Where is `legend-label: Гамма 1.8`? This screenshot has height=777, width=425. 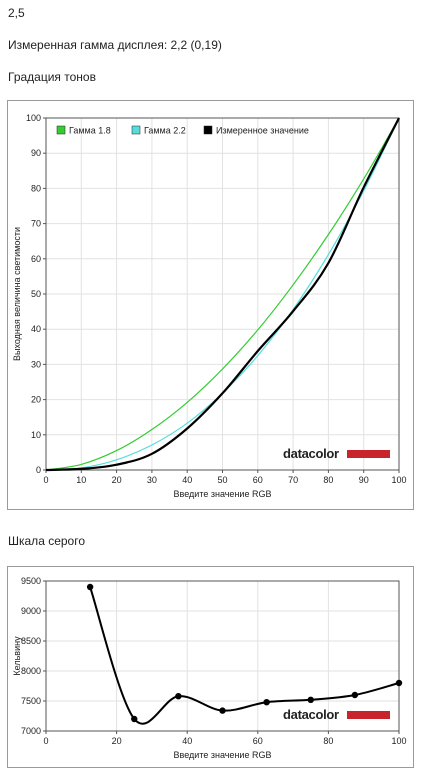
legend-label: Гамма 1.8 is located at coordinates (90, 131).